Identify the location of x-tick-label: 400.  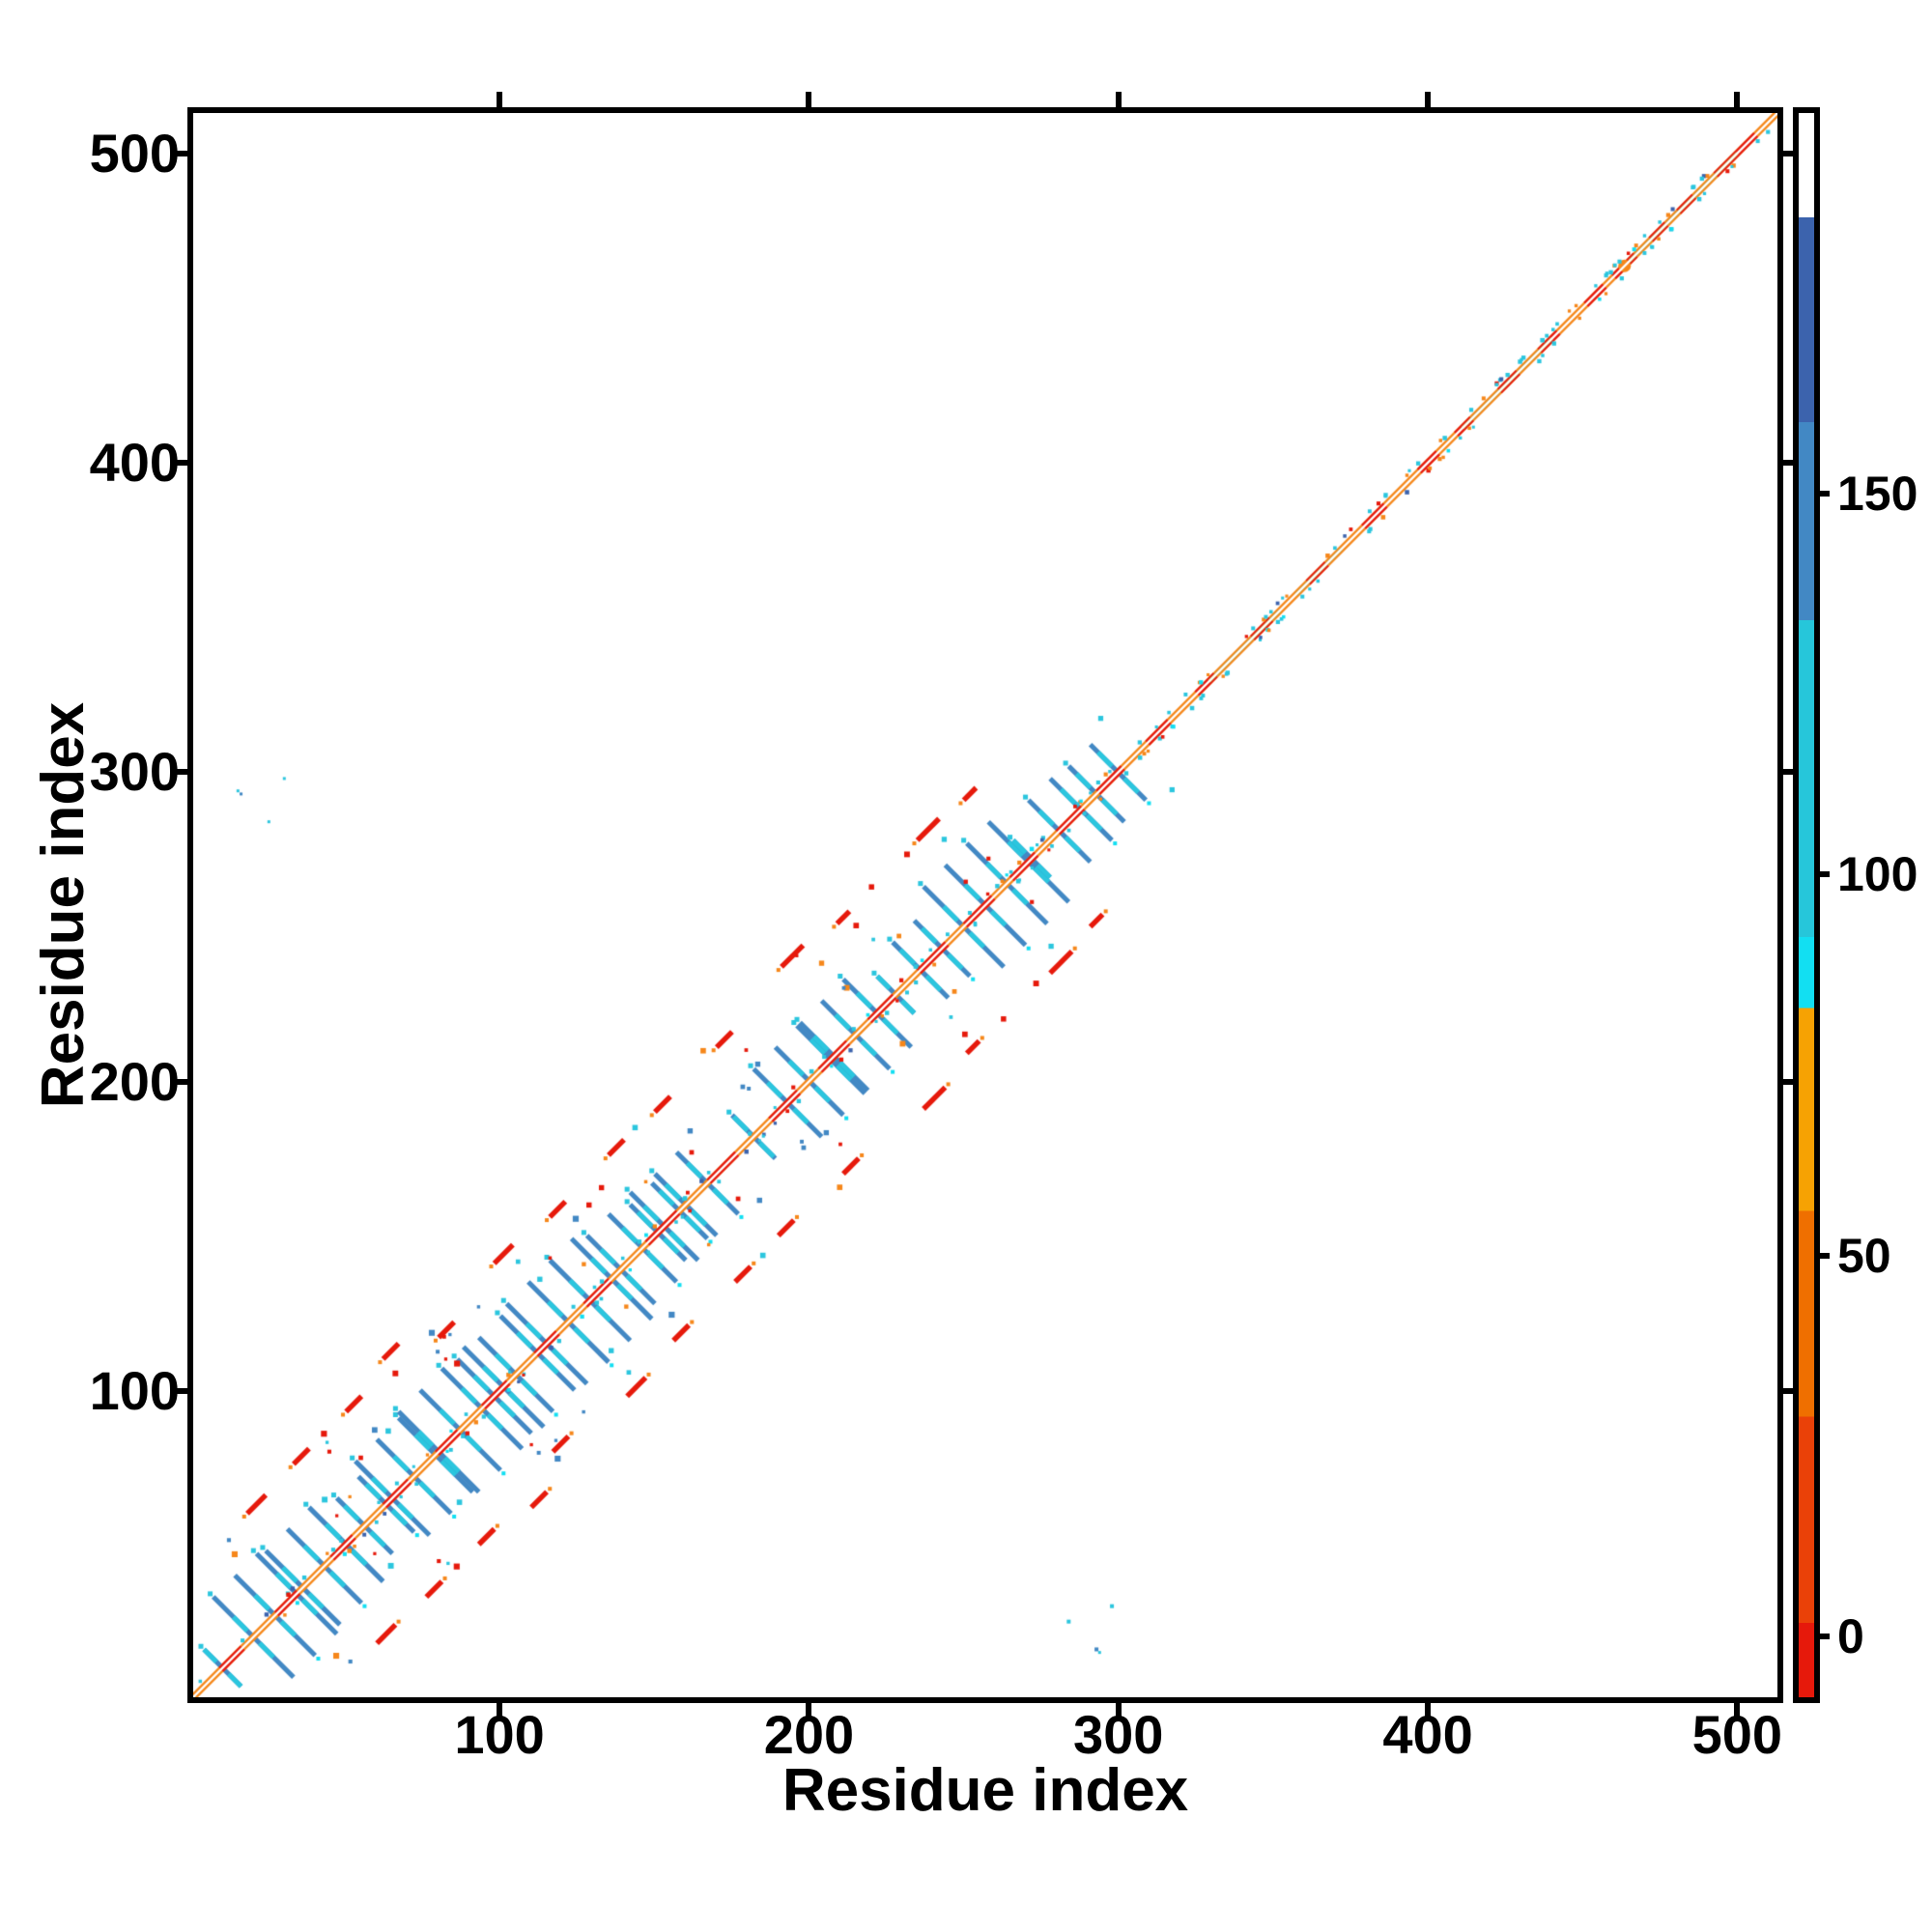
(1427, 1734).